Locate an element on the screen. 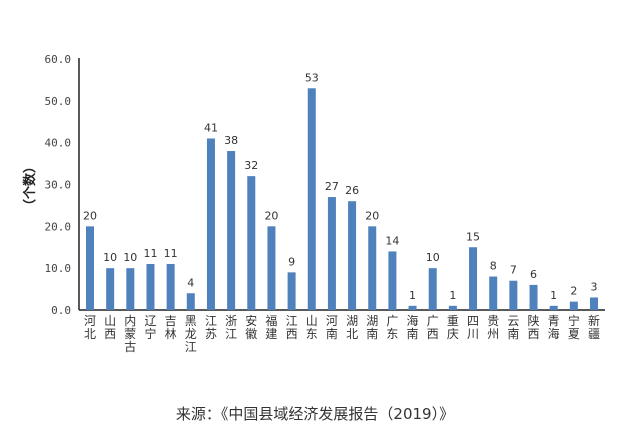  bar-吉林 is located at coordinates (170, 286).